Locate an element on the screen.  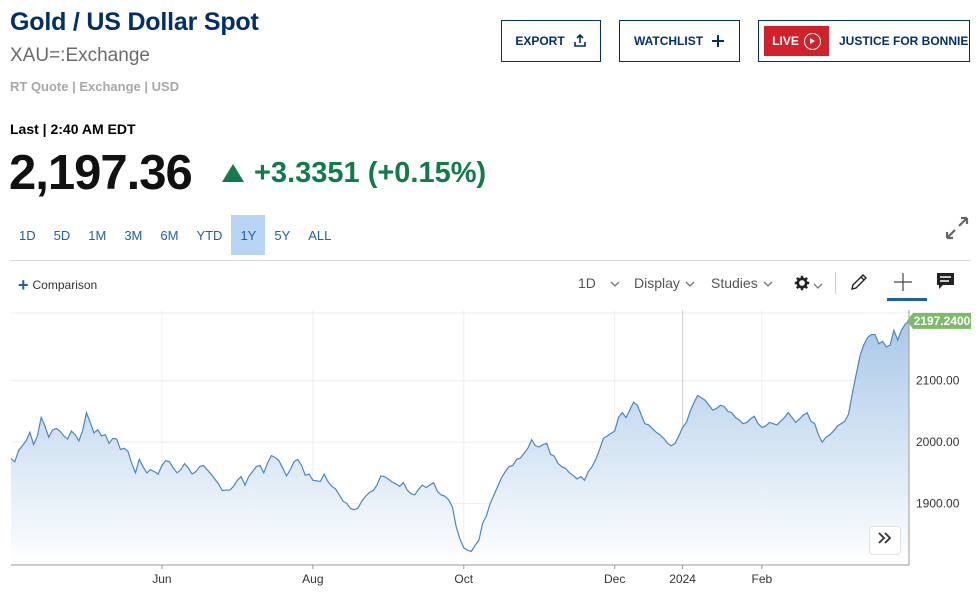
up-arrow-icon is located at coordinates (233, 172).